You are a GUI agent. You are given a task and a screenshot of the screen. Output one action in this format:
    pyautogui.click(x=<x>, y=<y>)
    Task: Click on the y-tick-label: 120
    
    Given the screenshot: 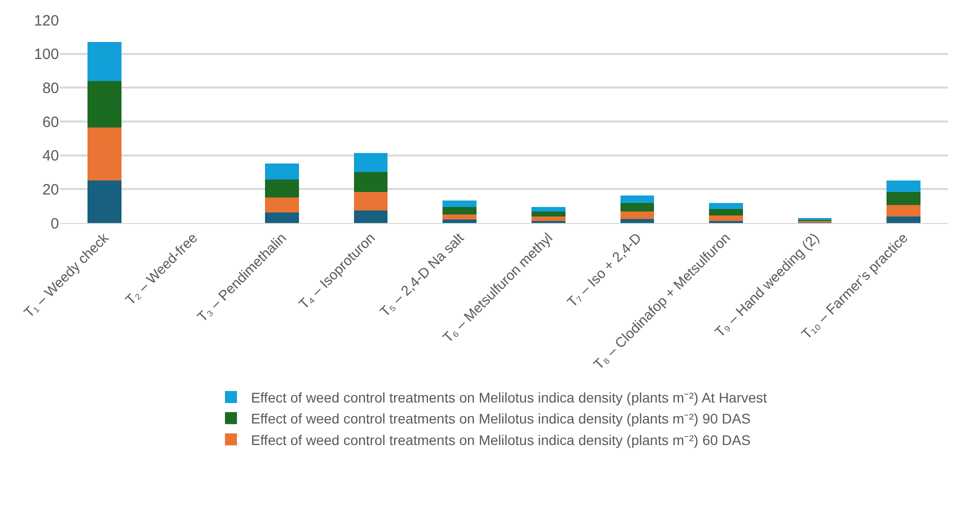 What is the action you would take?
    pyautogui.click(x=46, y=21)
    